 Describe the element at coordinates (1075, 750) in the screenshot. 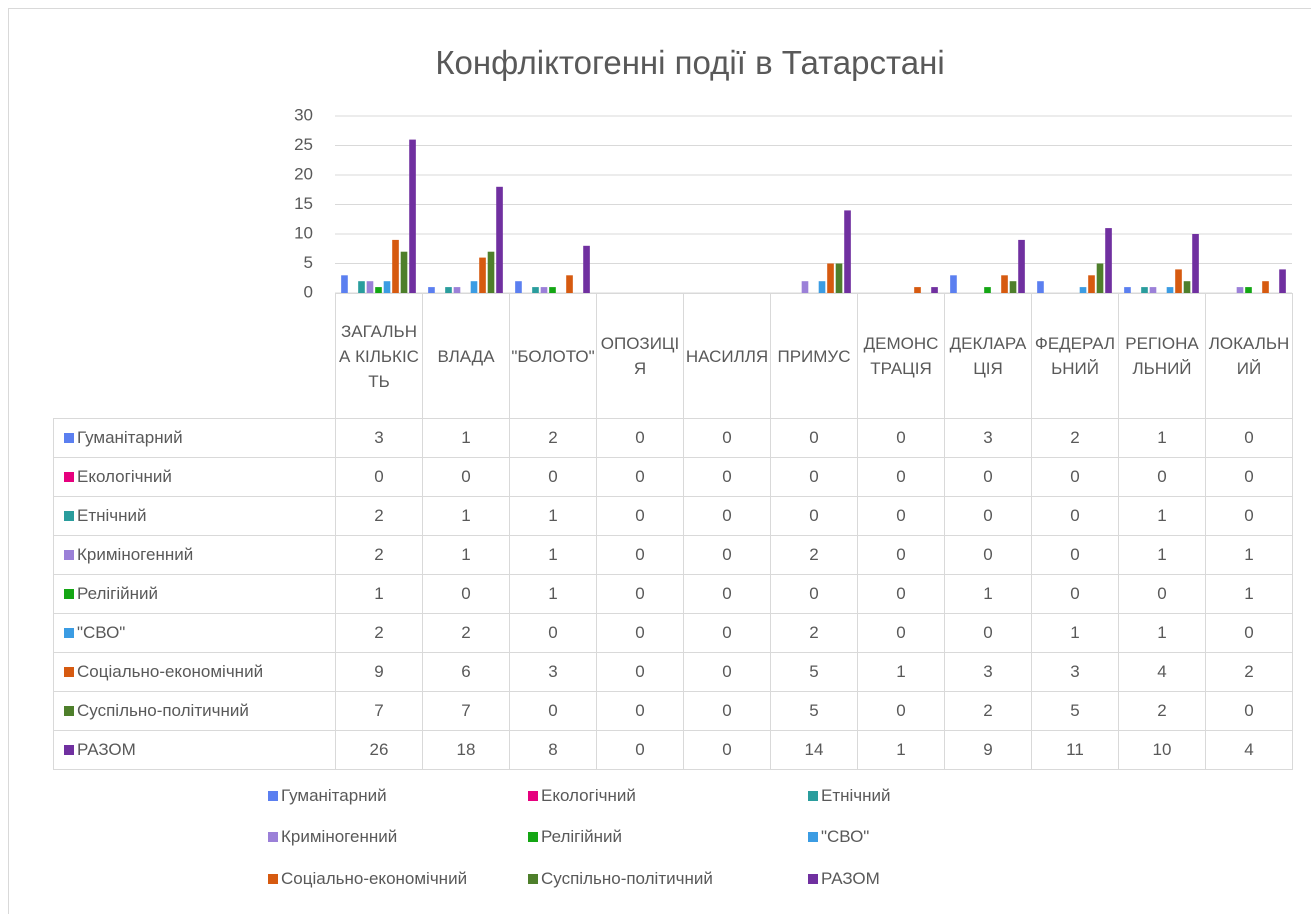

I see `table-cell: 11` at that location.